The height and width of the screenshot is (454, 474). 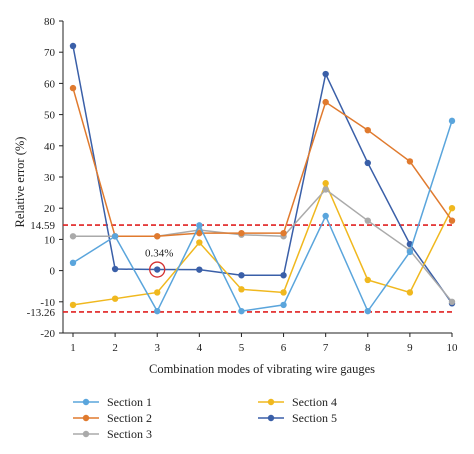 What do you see at coordinates (50, 53) in the screenshot?
I see `y-tick-label: 70` at bounding box center [50, 53].